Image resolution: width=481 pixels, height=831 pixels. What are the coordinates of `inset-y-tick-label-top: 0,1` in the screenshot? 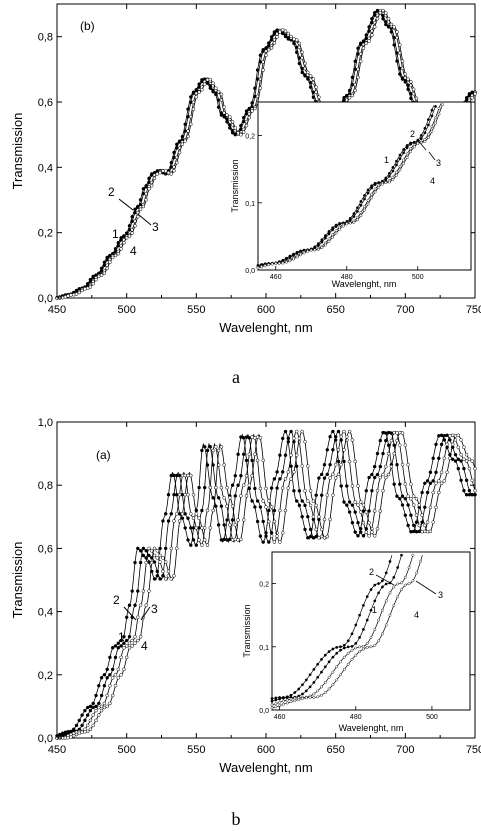 It's located at (250, 204).